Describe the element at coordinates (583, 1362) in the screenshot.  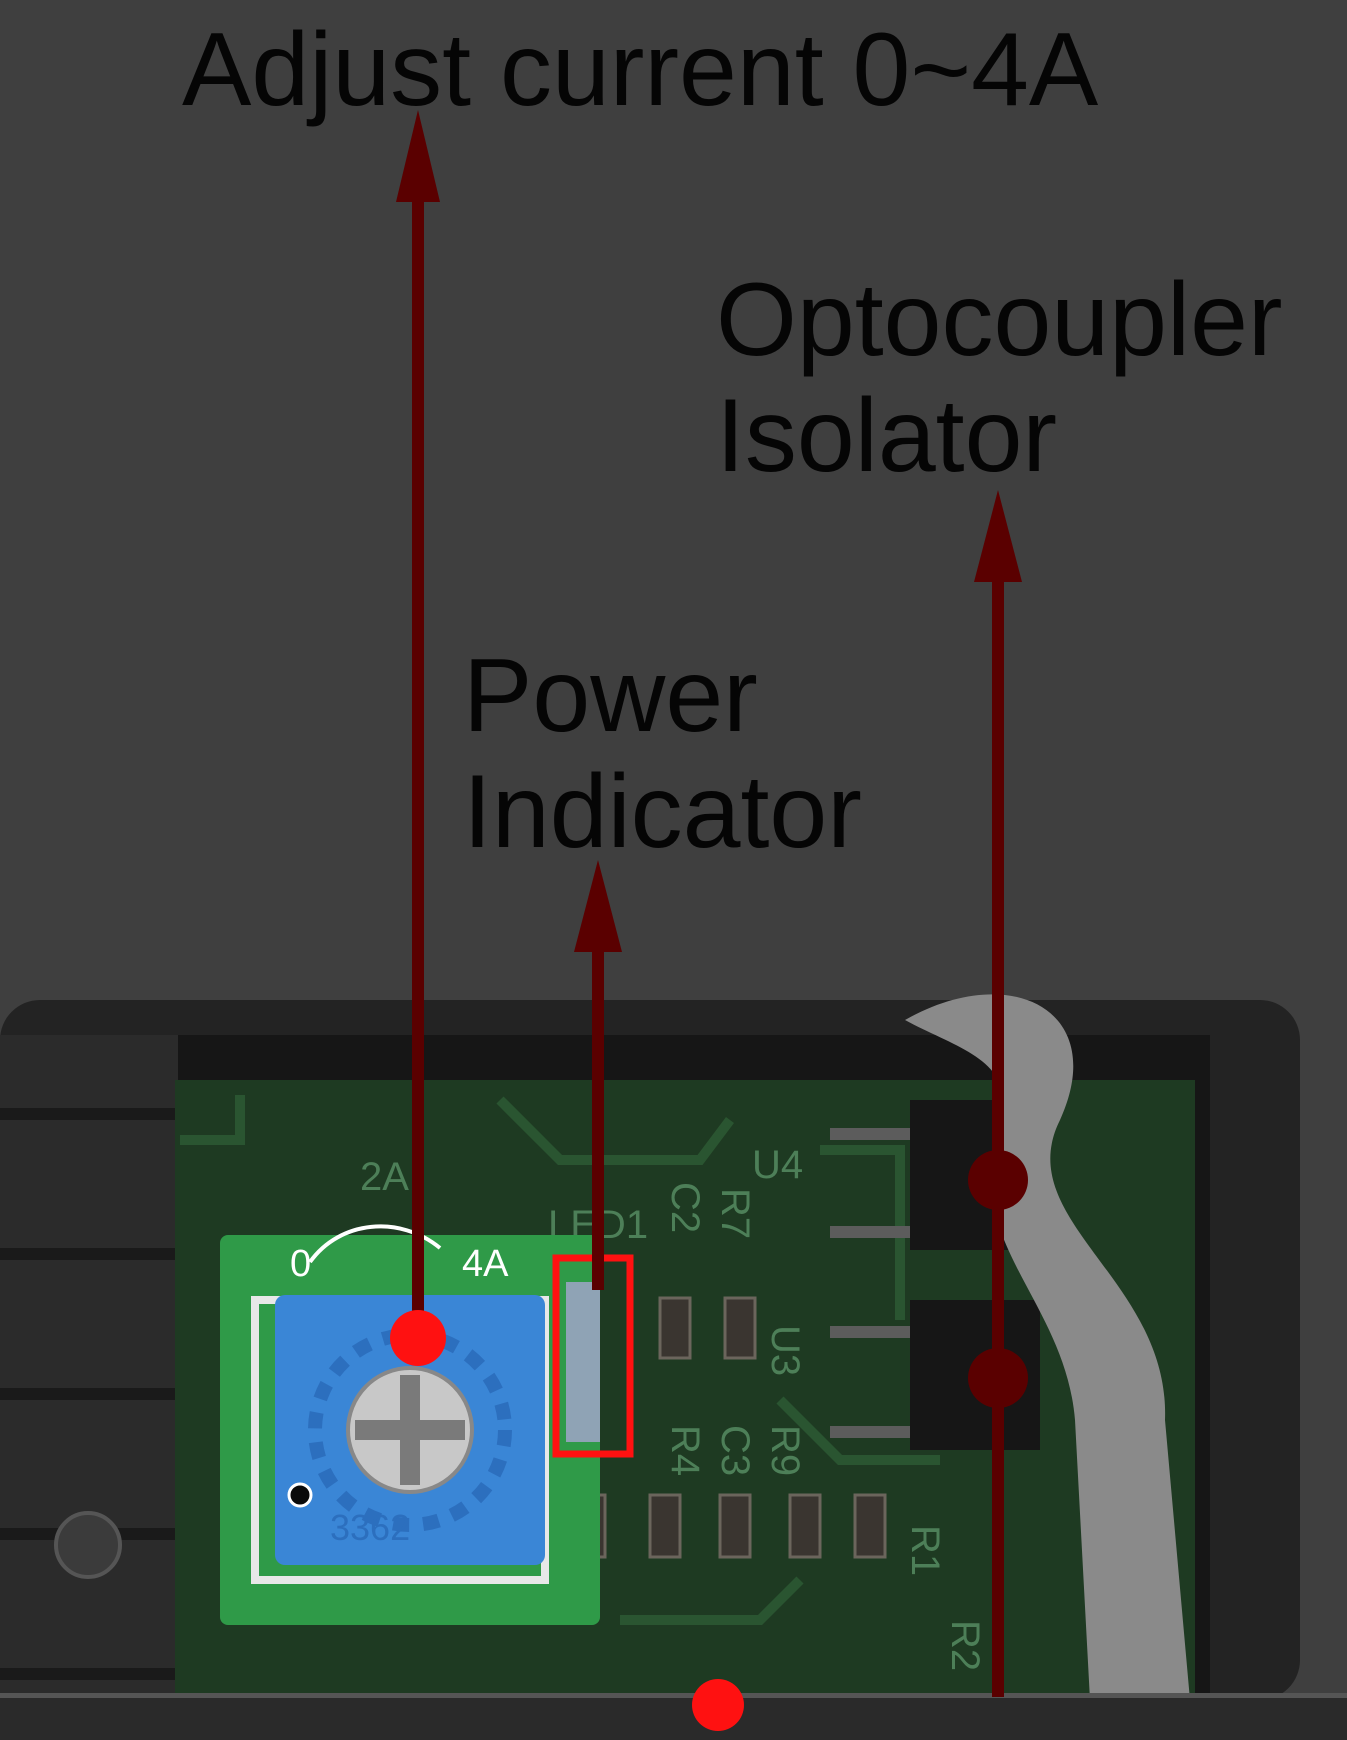
I see `power-led` at that location.